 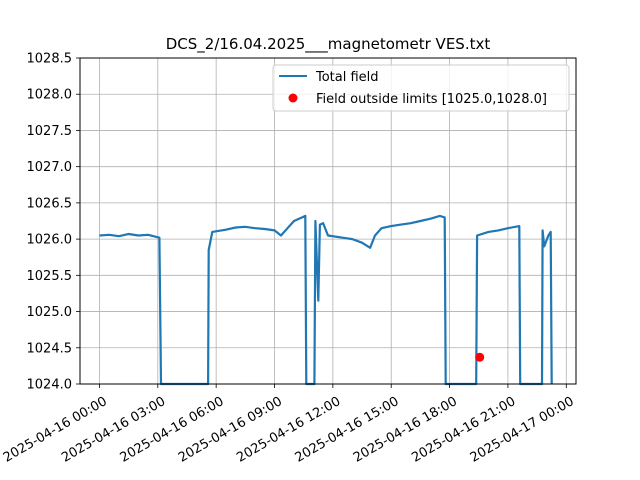 What do you see at coordinates (347, 77) in the screenshot?
I see `legend-label-total-field: Total field` at bounding box center [347, 77].